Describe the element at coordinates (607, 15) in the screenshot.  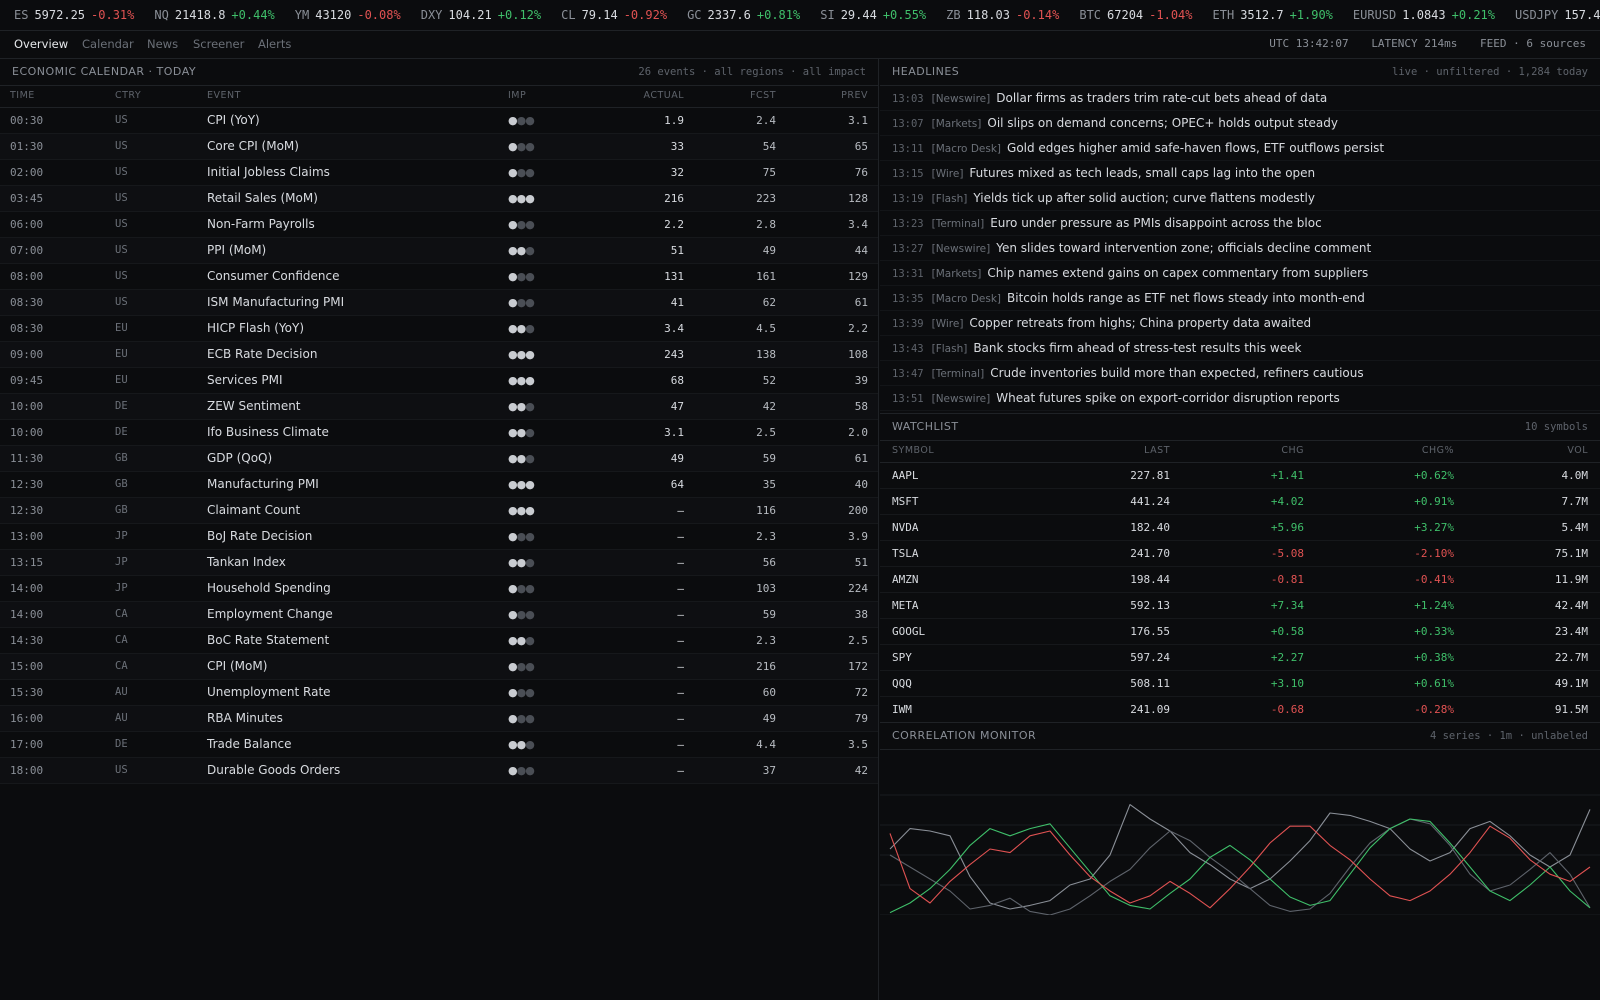
I see `ticker-item: CL 79.14 -0.92%` at that location.